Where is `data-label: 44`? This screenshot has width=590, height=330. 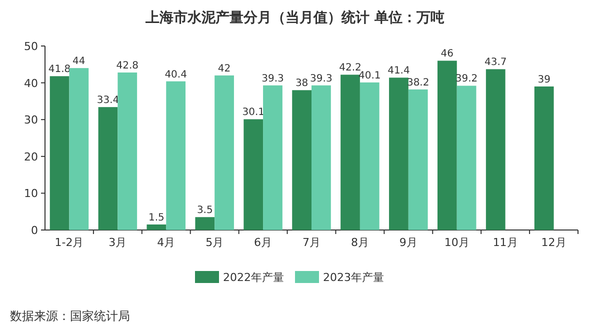 data-label: 44 is located at coordinates (79, 62).